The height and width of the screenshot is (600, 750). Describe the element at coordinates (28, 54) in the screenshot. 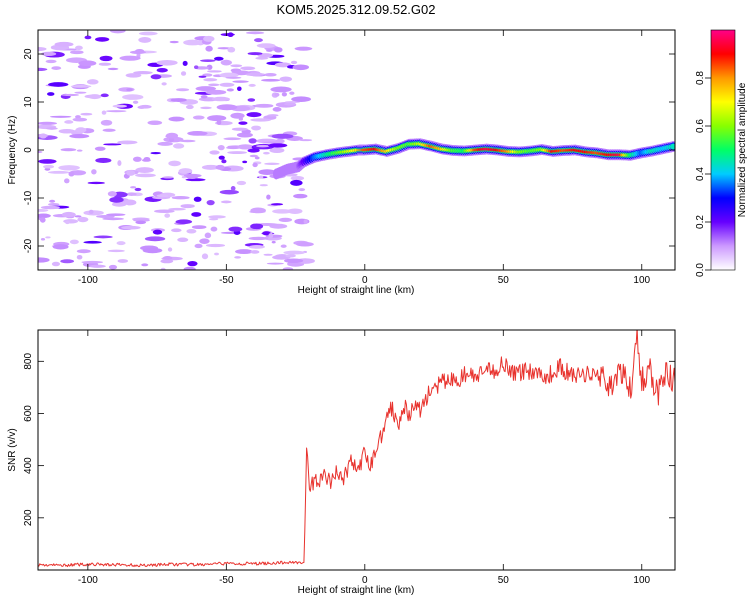

I see `y-tick-label: 20` at that location.